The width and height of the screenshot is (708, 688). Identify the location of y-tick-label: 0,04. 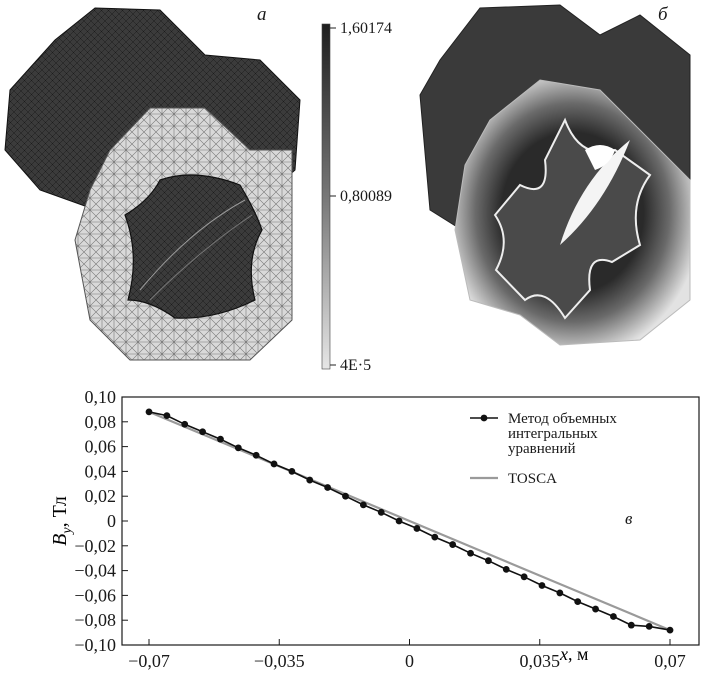
(101, 471).